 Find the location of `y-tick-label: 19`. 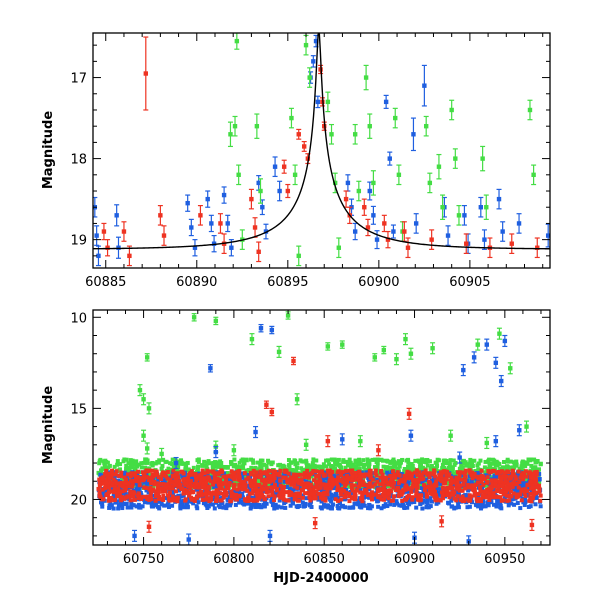

y-tick-label: 19 is located at coordinates (78, 241).